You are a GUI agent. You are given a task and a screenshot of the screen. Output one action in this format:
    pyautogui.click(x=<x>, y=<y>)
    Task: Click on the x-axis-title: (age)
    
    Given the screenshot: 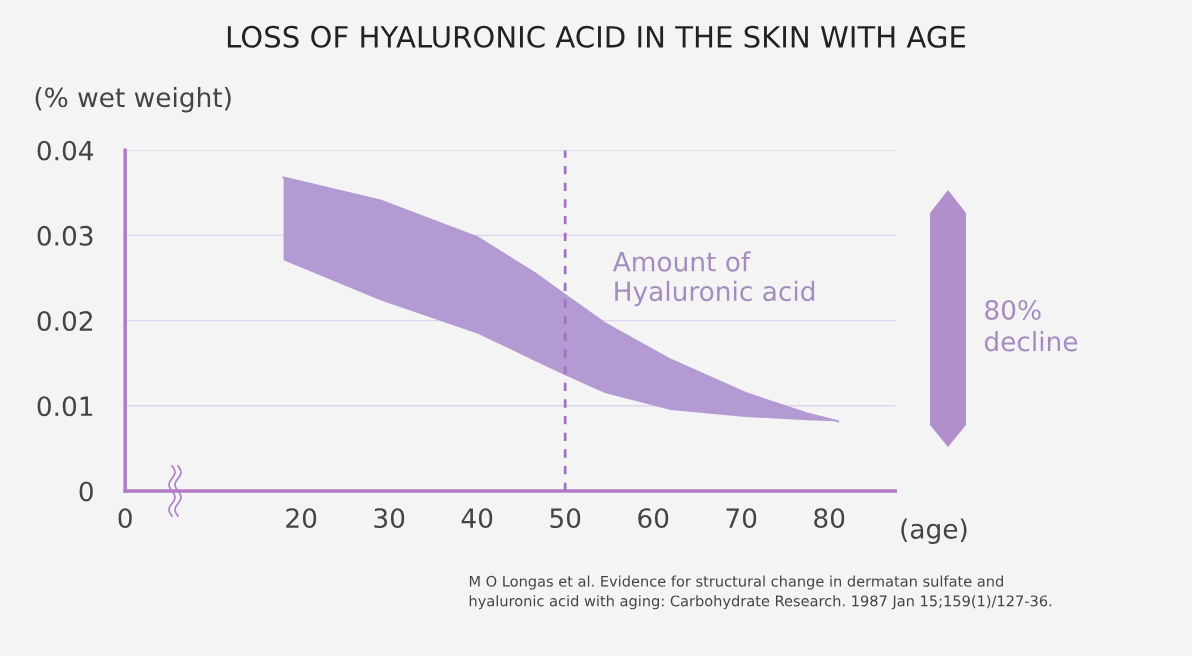 What is the action you would take?
    pyautogui.click(x=934, y=531)
    